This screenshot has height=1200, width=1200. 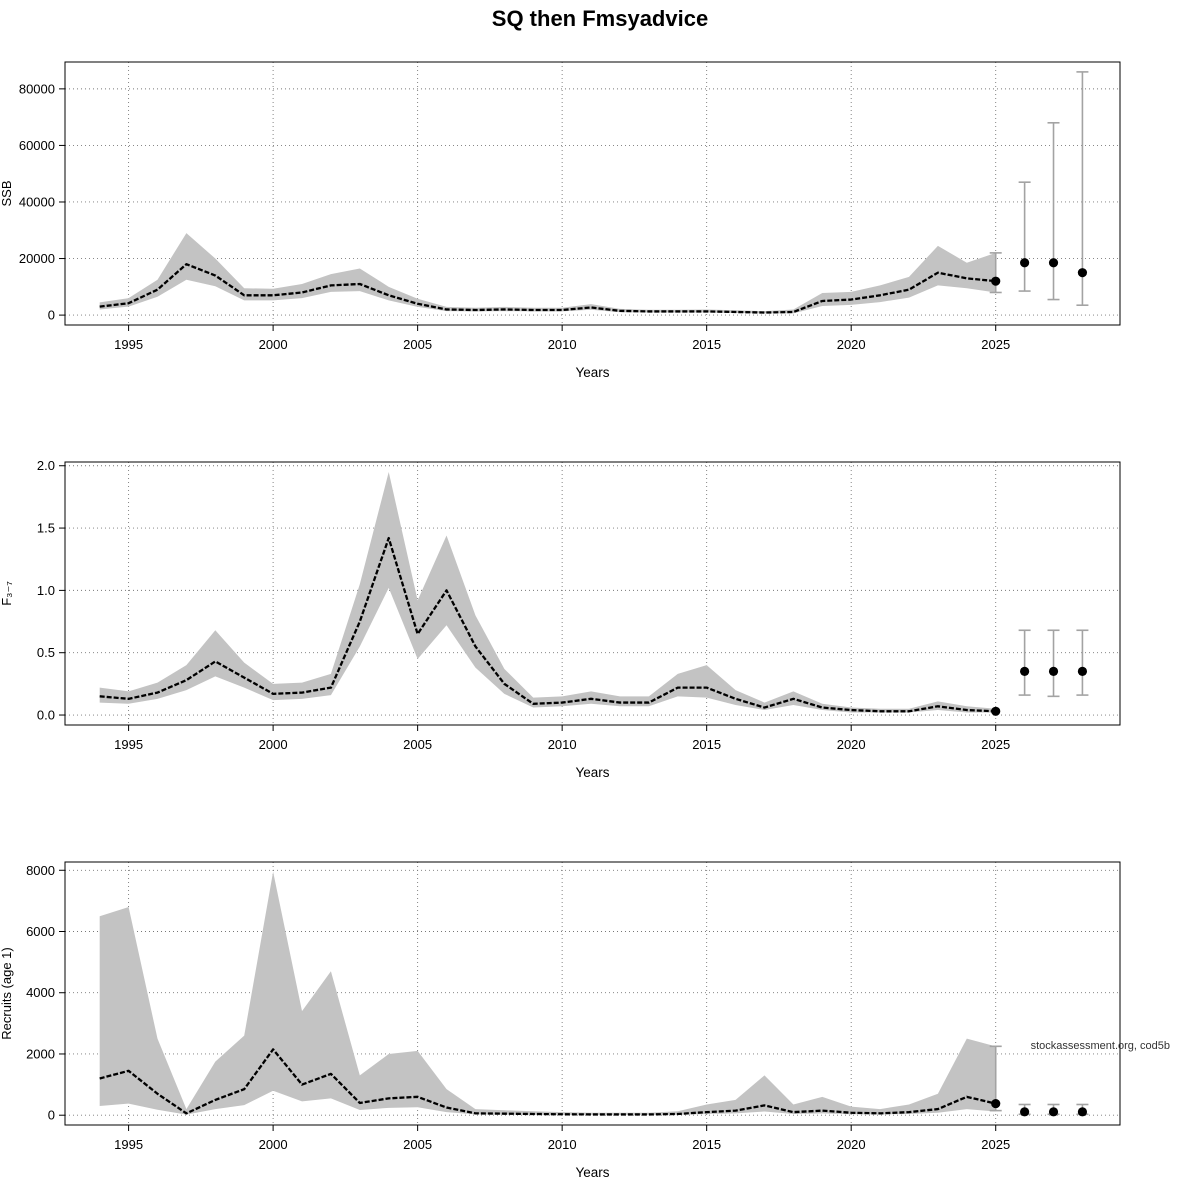 I want to click on svg-text: 6000, so click(x=40, y=931).